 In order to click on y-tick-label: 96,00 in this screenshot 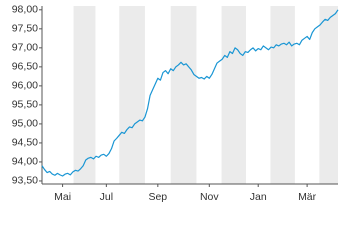, I will do `click(25, 86)`.